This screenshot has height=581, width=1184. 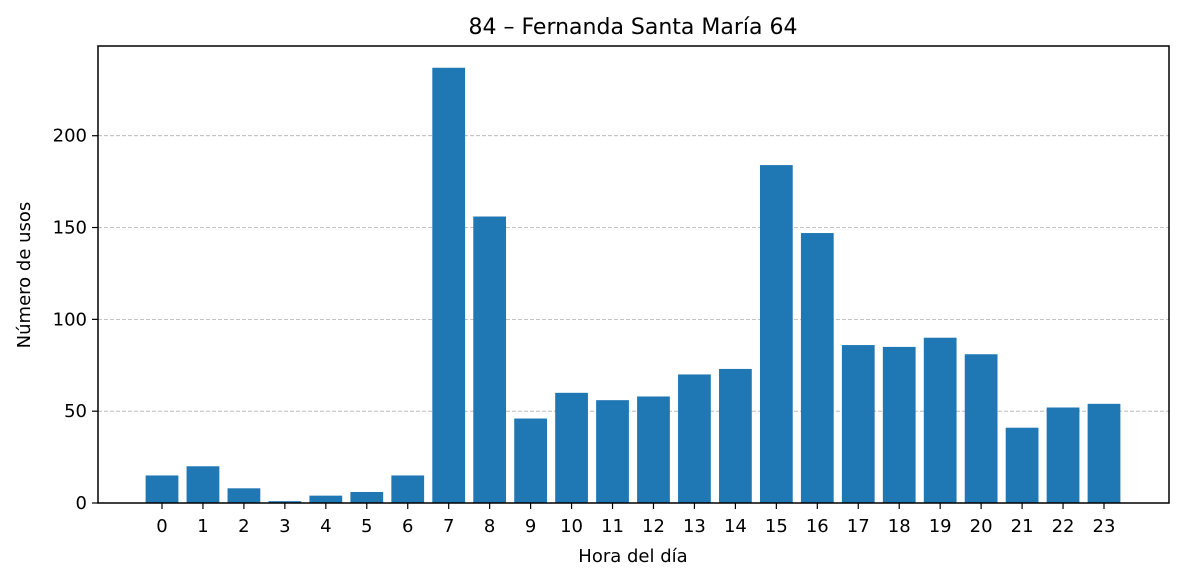 I want to click on x-tick-label: 15, so click(x=776, y=526).